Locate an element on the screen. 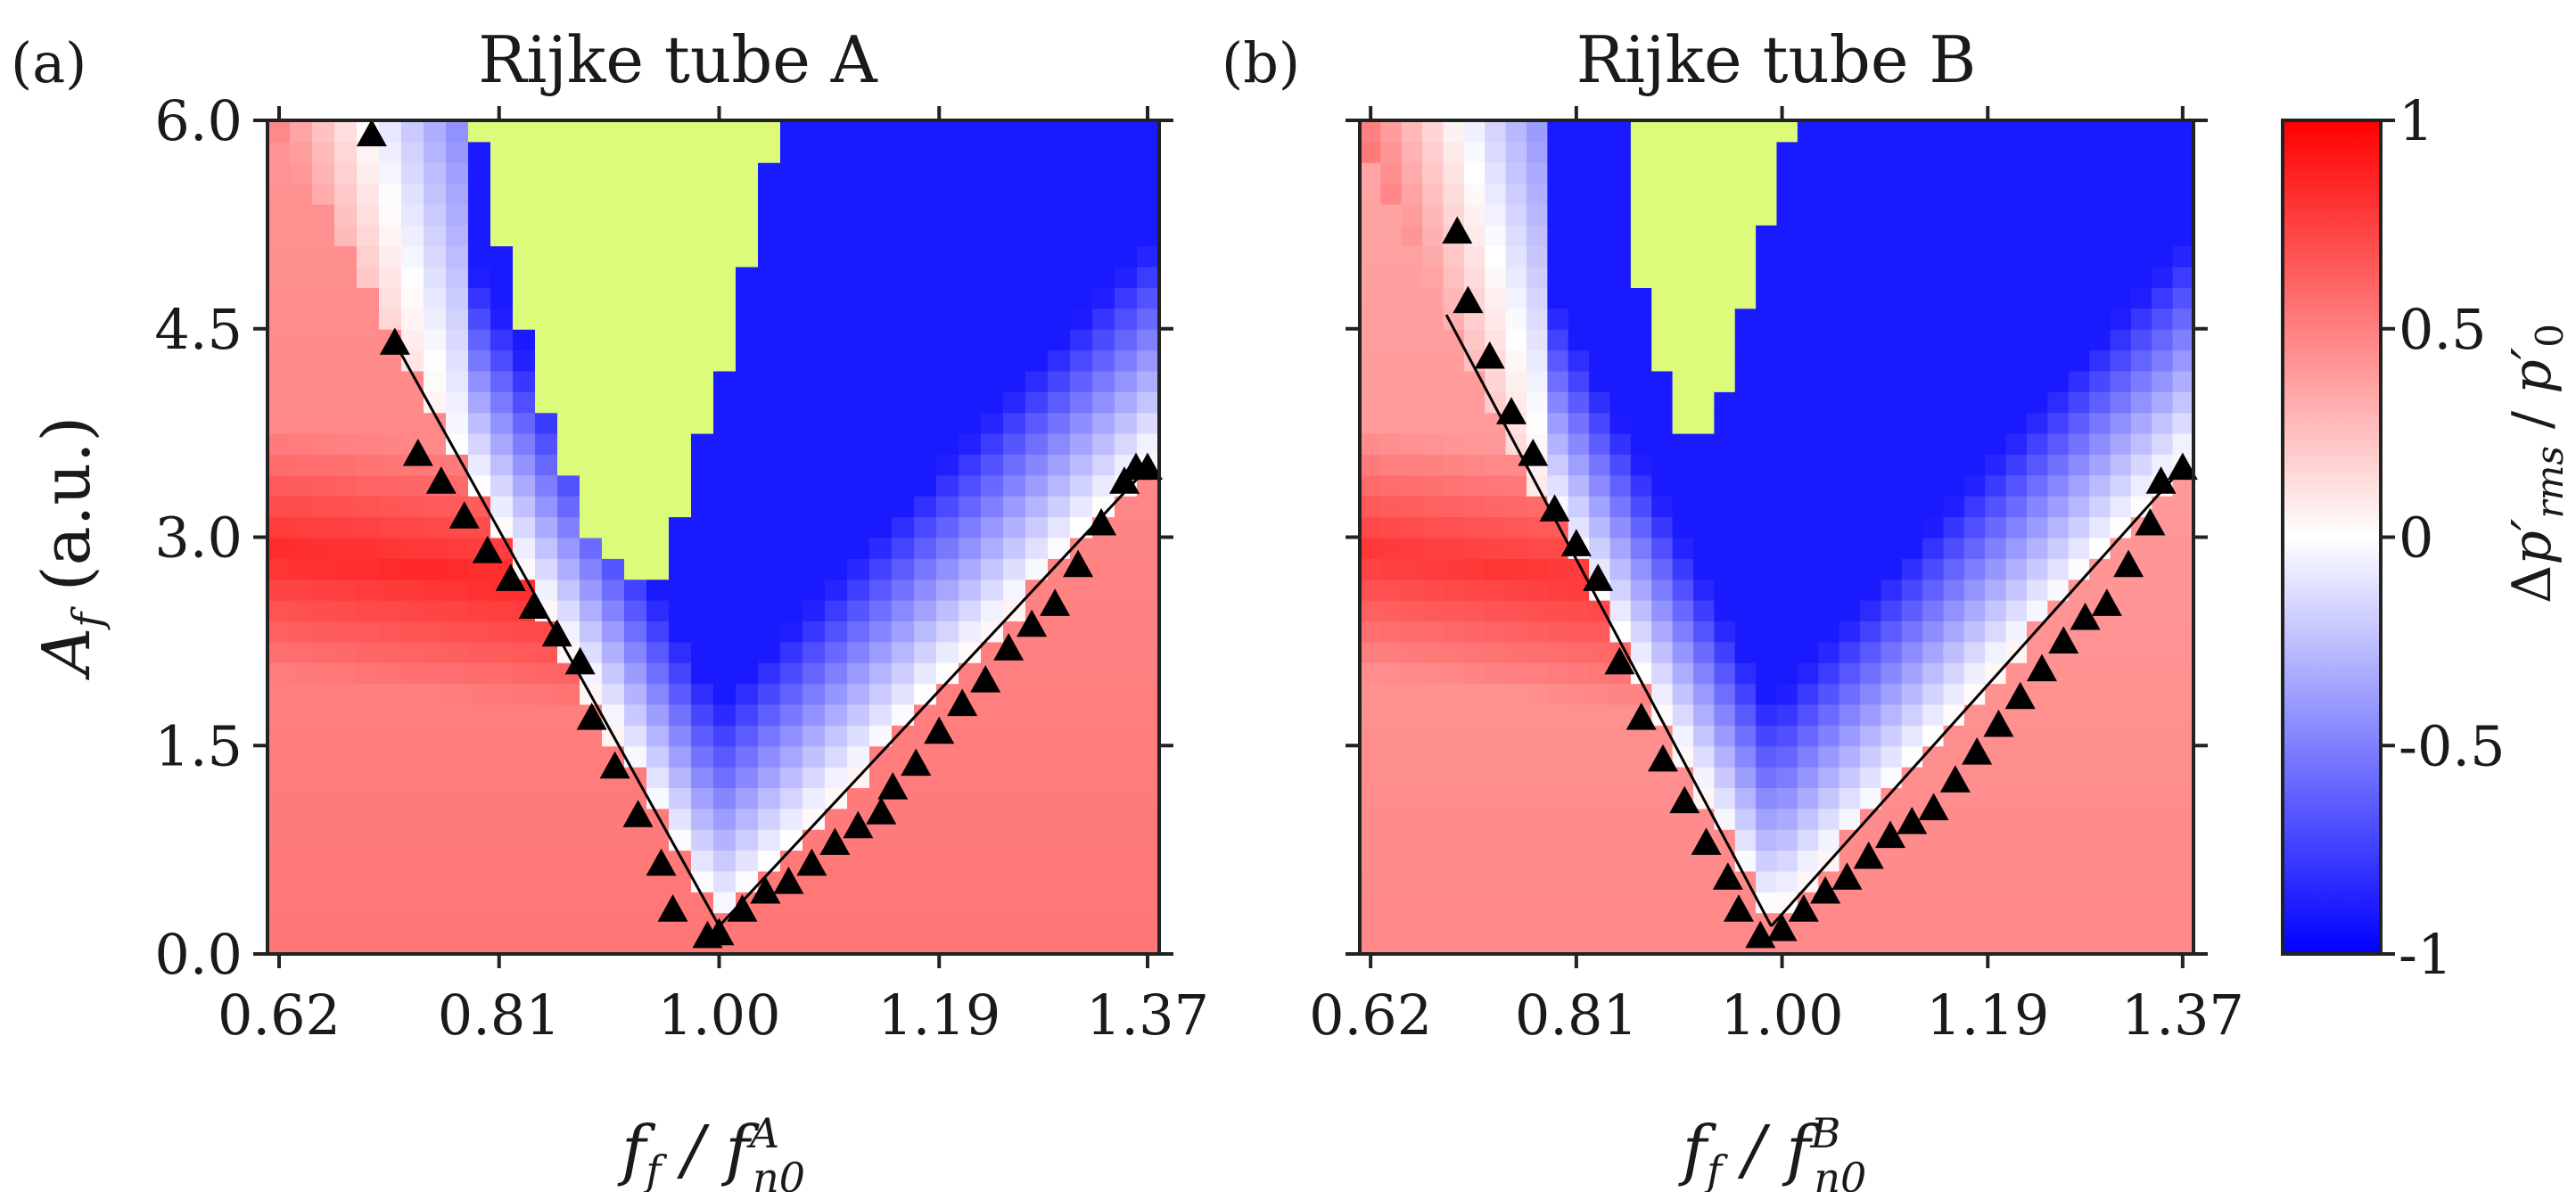 The height and width of the screenshot is (1192, 2576). boundary-marker is located at coordinates (1598, 577).